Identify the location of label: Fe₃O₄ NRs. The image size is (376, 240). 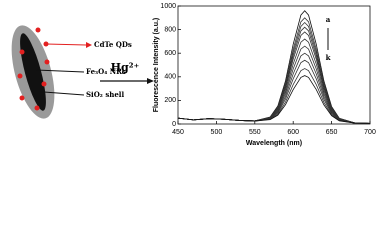
(106, 71).